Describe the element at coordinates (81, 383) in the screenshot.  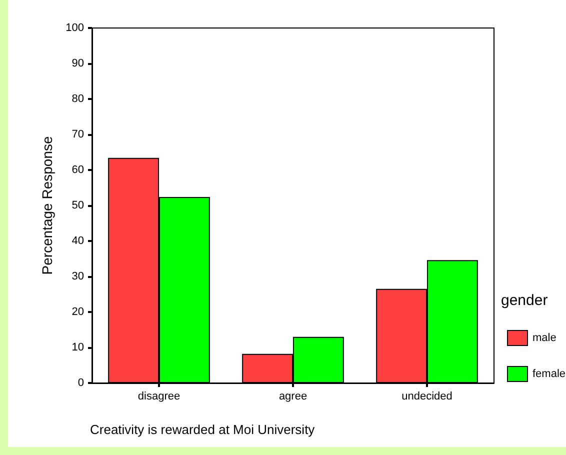
I see `y-tick-label: 0` at that location.